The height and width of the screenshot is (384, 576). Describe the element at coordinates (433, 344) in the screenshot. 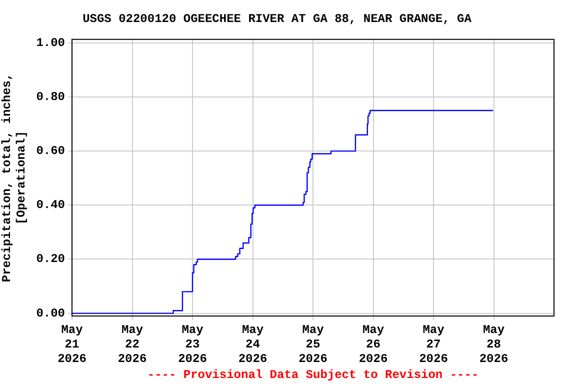

I see `x-tick-label: May 27 2026` at that location.